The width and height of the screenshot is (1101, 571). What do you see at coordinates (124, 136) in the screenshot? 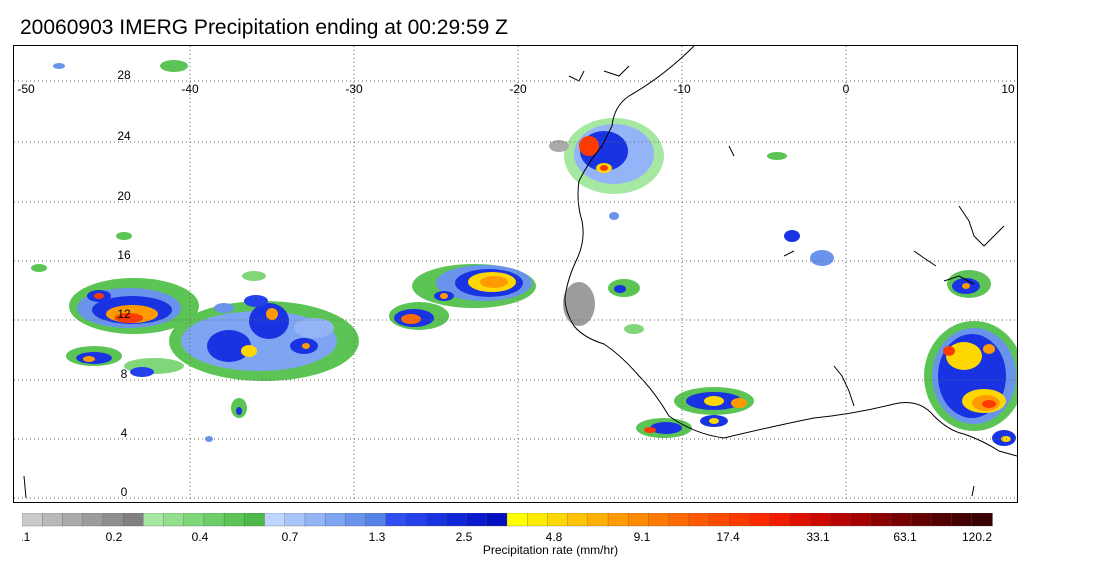
I see `lat-tick-label: 24` at bounding box center [124, 136].